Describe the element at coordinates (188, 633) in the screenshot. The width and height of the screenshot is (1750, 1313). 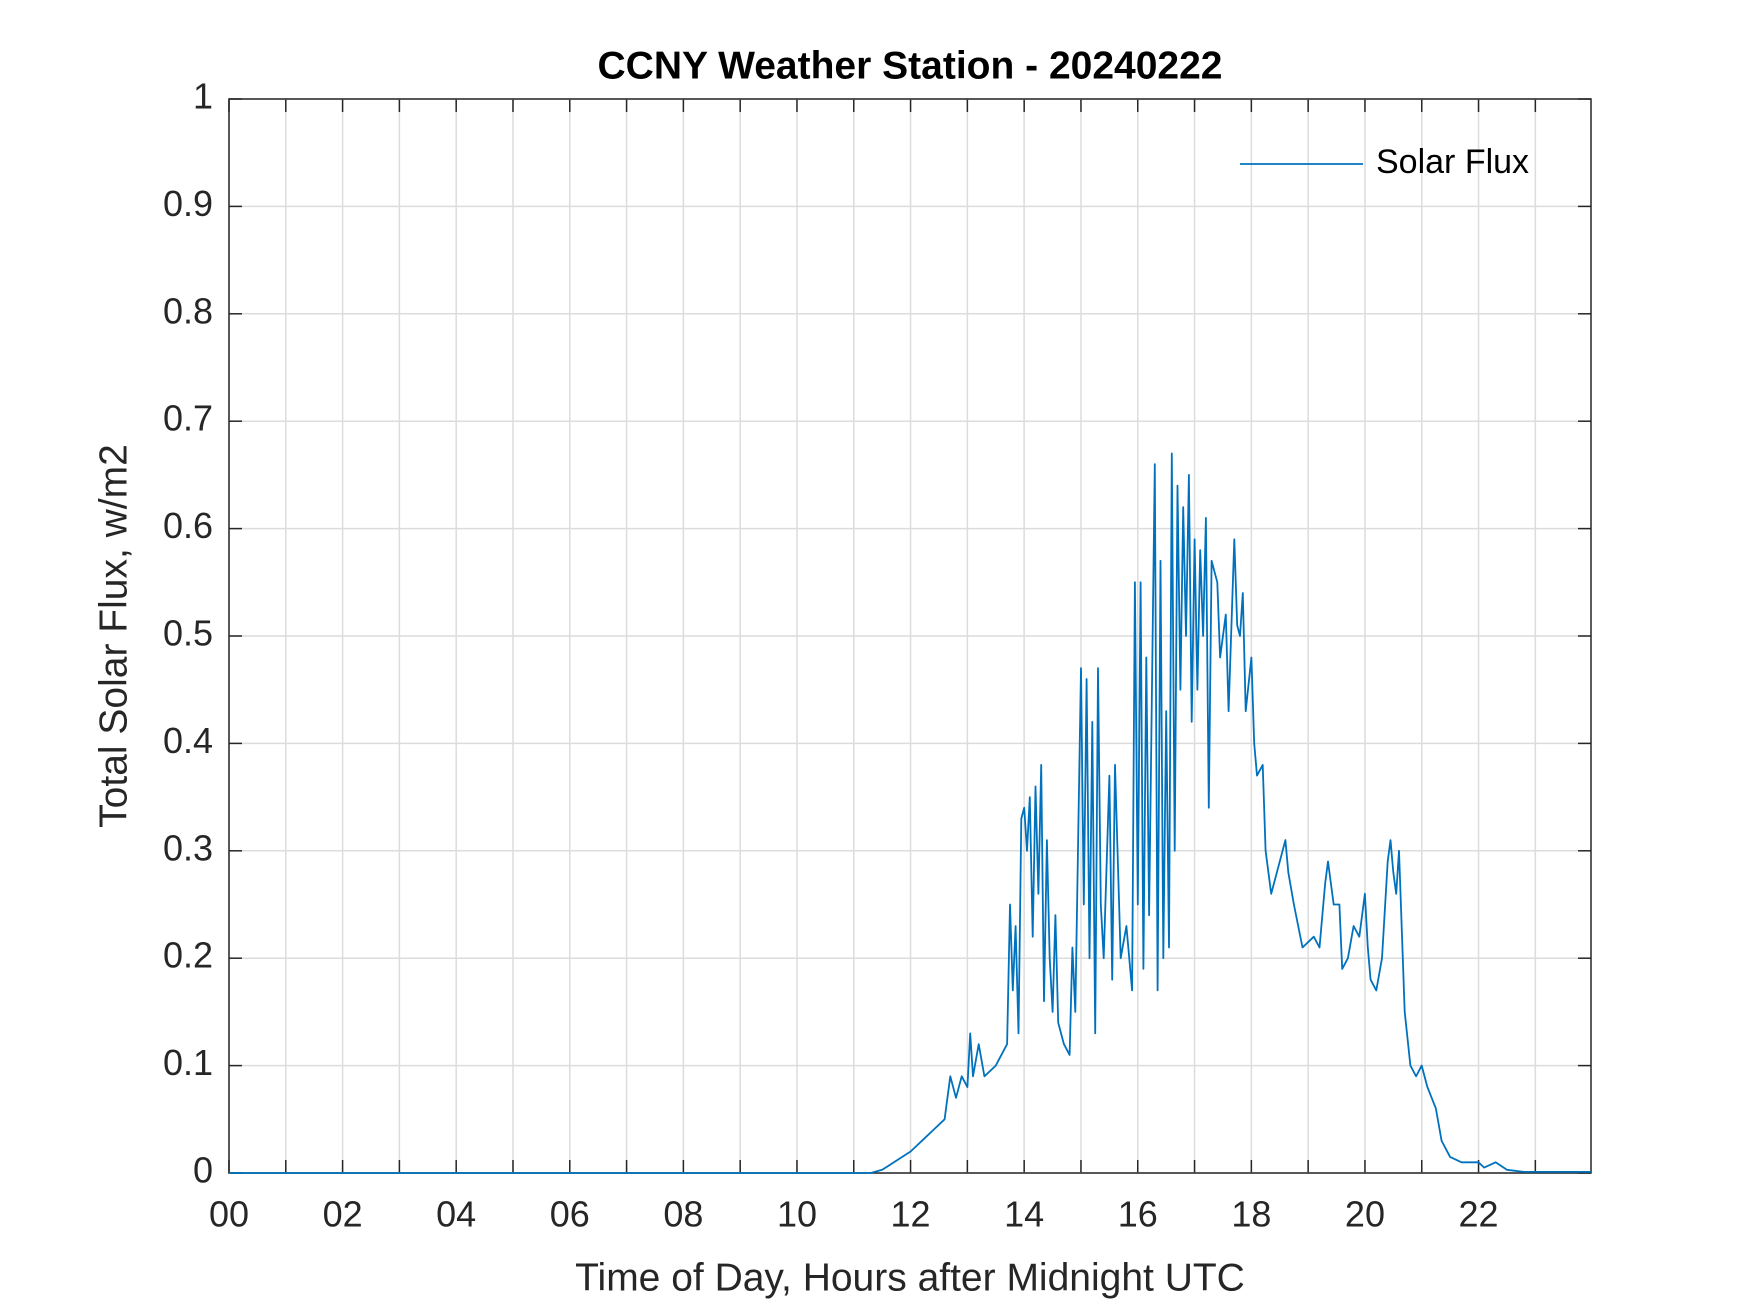
I see `y-tick-label: 0.5` at that location.